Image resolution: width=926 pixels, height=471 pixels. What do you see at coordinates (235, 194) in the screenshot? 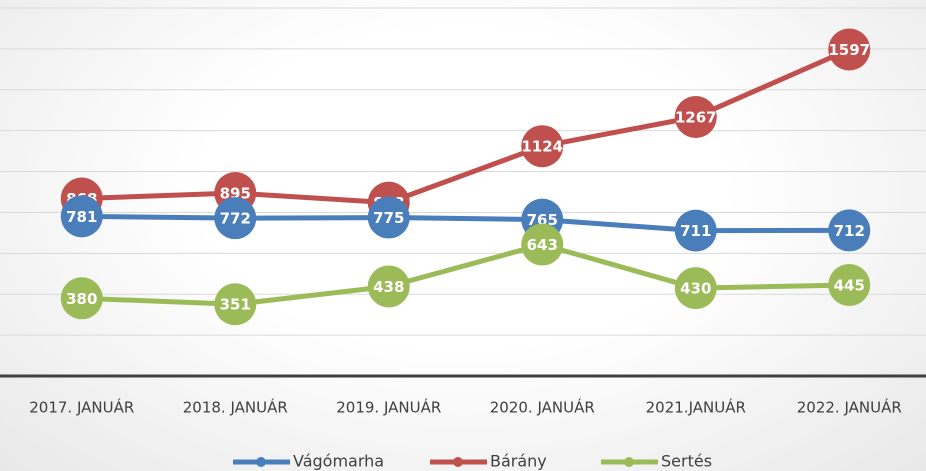
I see `data-label: 895` at bounding box center [235, 194].